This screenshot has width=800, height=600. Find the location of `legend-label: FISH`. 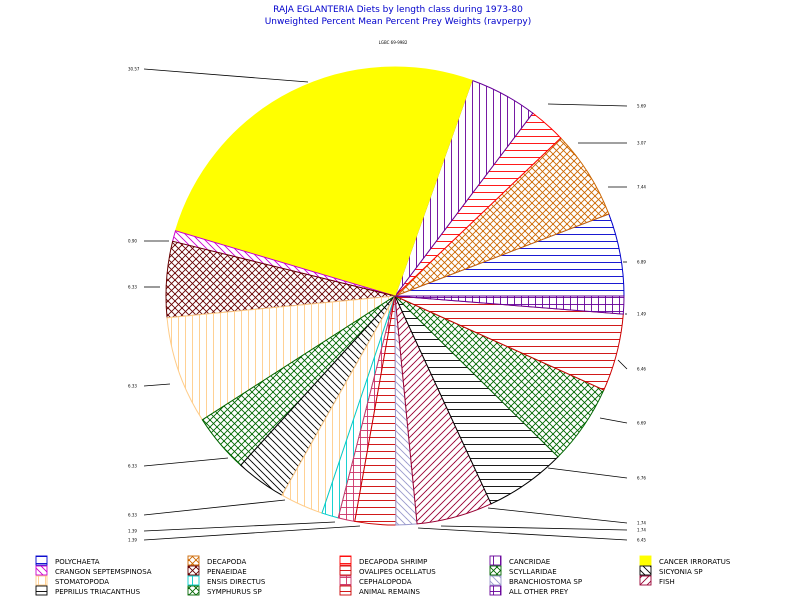

legend-label: FISH is located at coordinates (667, 582).